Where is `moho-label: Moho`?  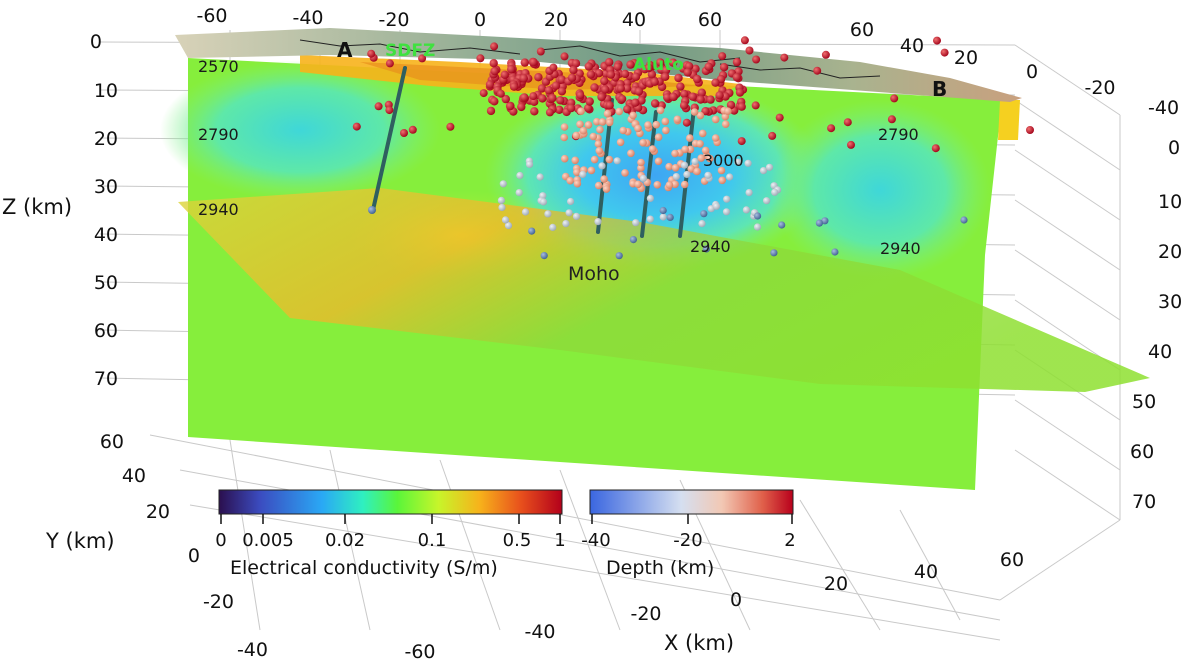
moho-label: Moho is located at coordinates (594, 274).